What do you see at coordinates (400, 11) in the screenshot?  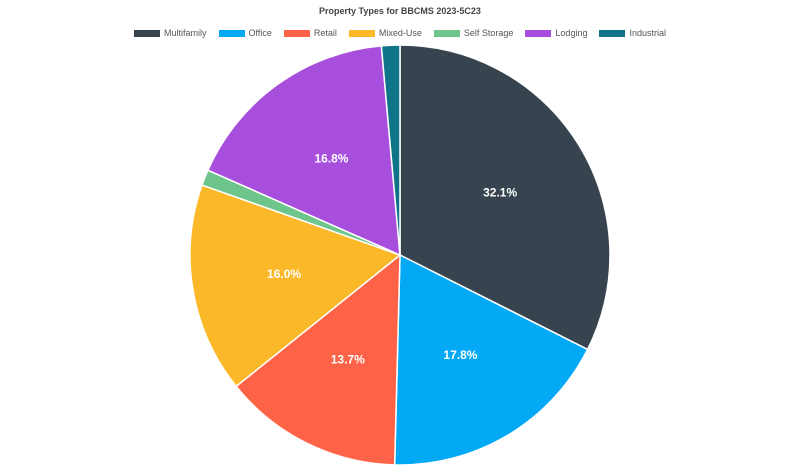 I see `chart-title: Property Types for BBCMS 2023-5C23` at bounding box center [400, 11].